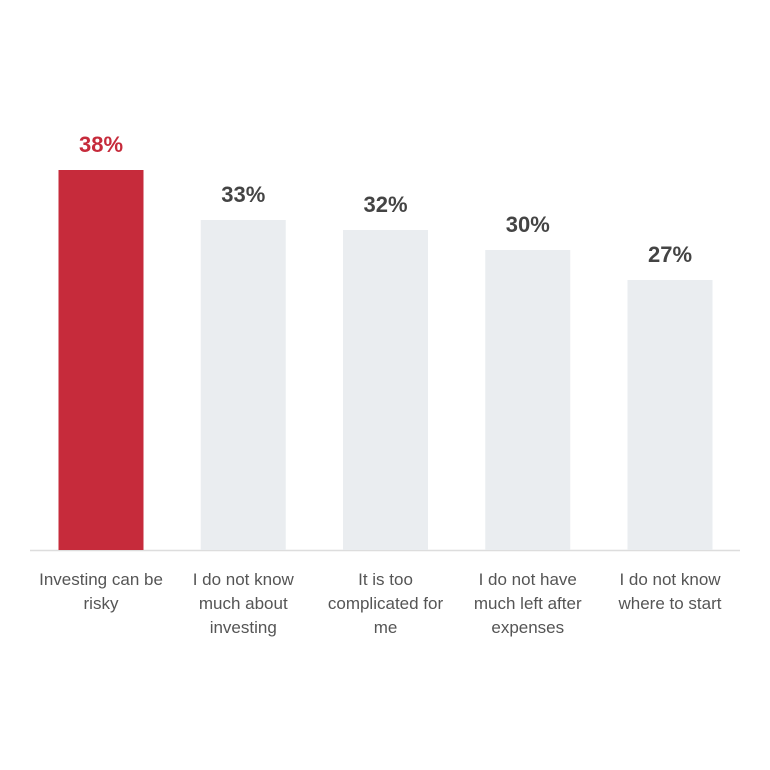 Image resolution: width=770 pixels, height=770 pixels. Describe the element at coordinates (528, 224) in the screenshot. I see `value-label: 30%` at that location.